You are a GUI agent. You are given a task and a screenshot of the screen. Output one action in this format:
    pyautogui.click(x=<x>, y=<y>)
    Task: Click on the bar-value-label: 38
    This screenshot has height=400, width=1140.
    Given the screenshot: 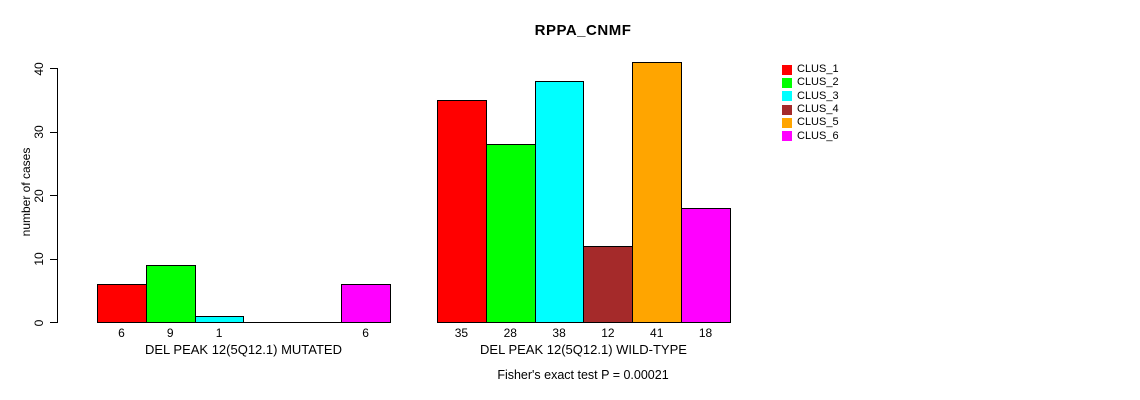 What is the action you would take?
    pyautogui.click(x=559, y=333)
    